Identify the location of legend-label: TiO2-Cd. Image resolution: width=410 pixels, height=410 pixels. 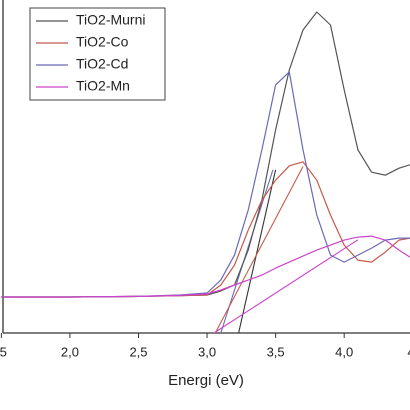
(102, 64).